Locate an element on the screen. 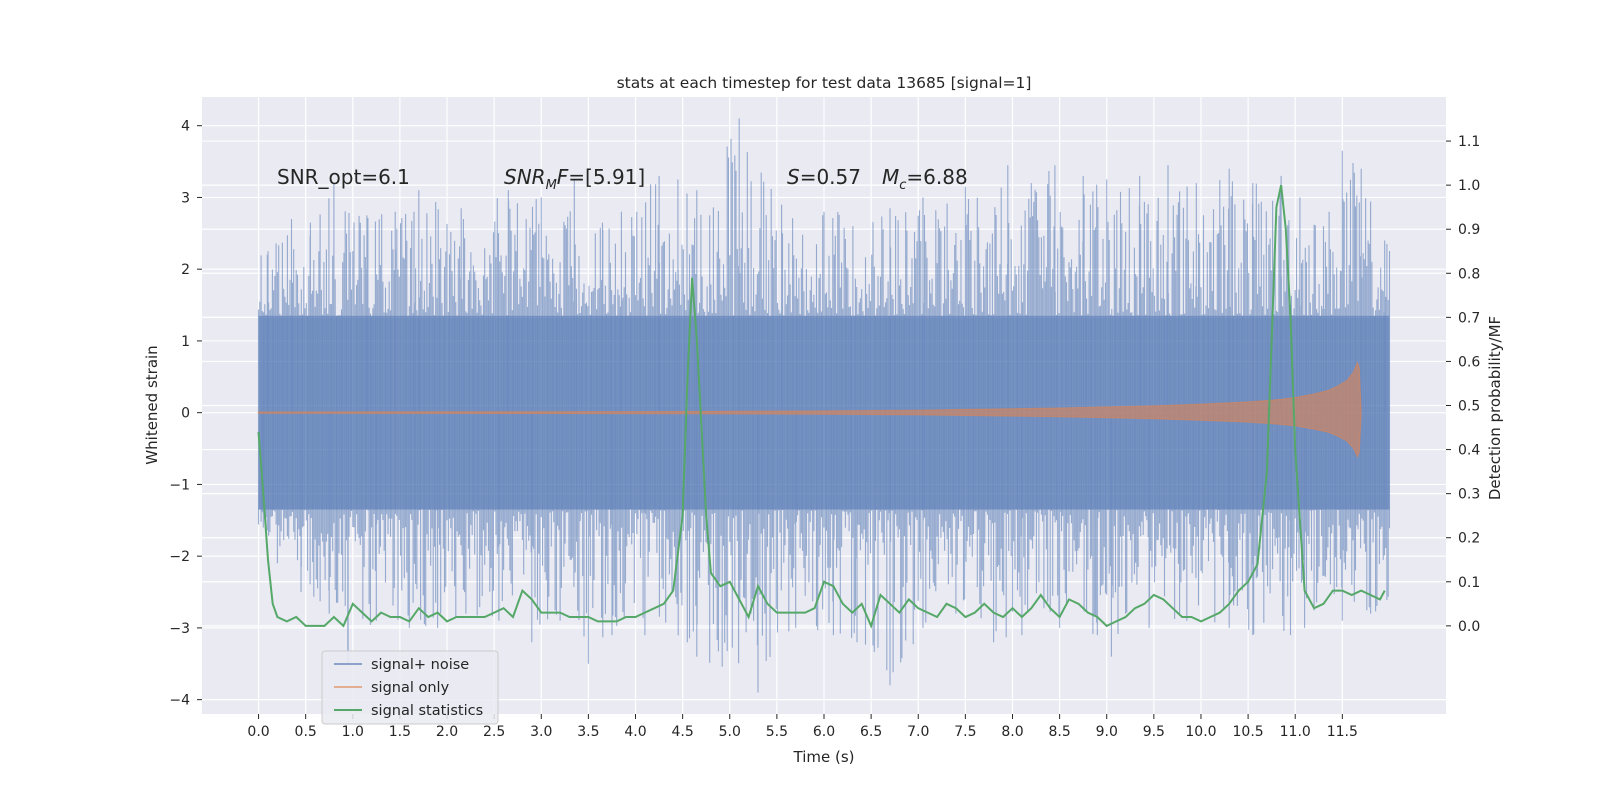  x-tick-label: 8.0 is located at coordinates (1012, 732).